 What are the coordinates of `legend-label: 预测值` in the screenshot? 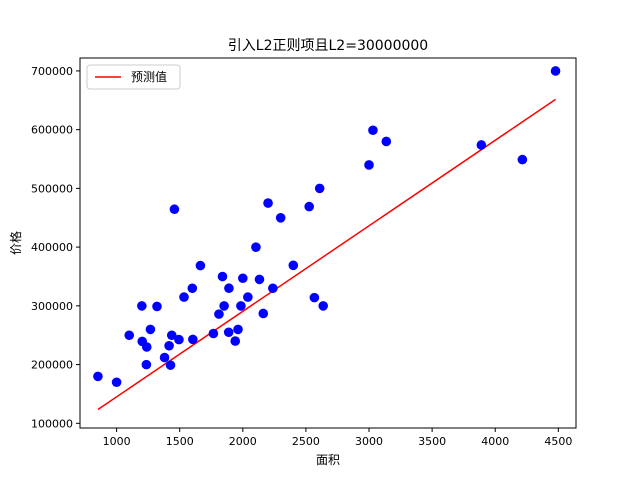 It's located at (149, 76).